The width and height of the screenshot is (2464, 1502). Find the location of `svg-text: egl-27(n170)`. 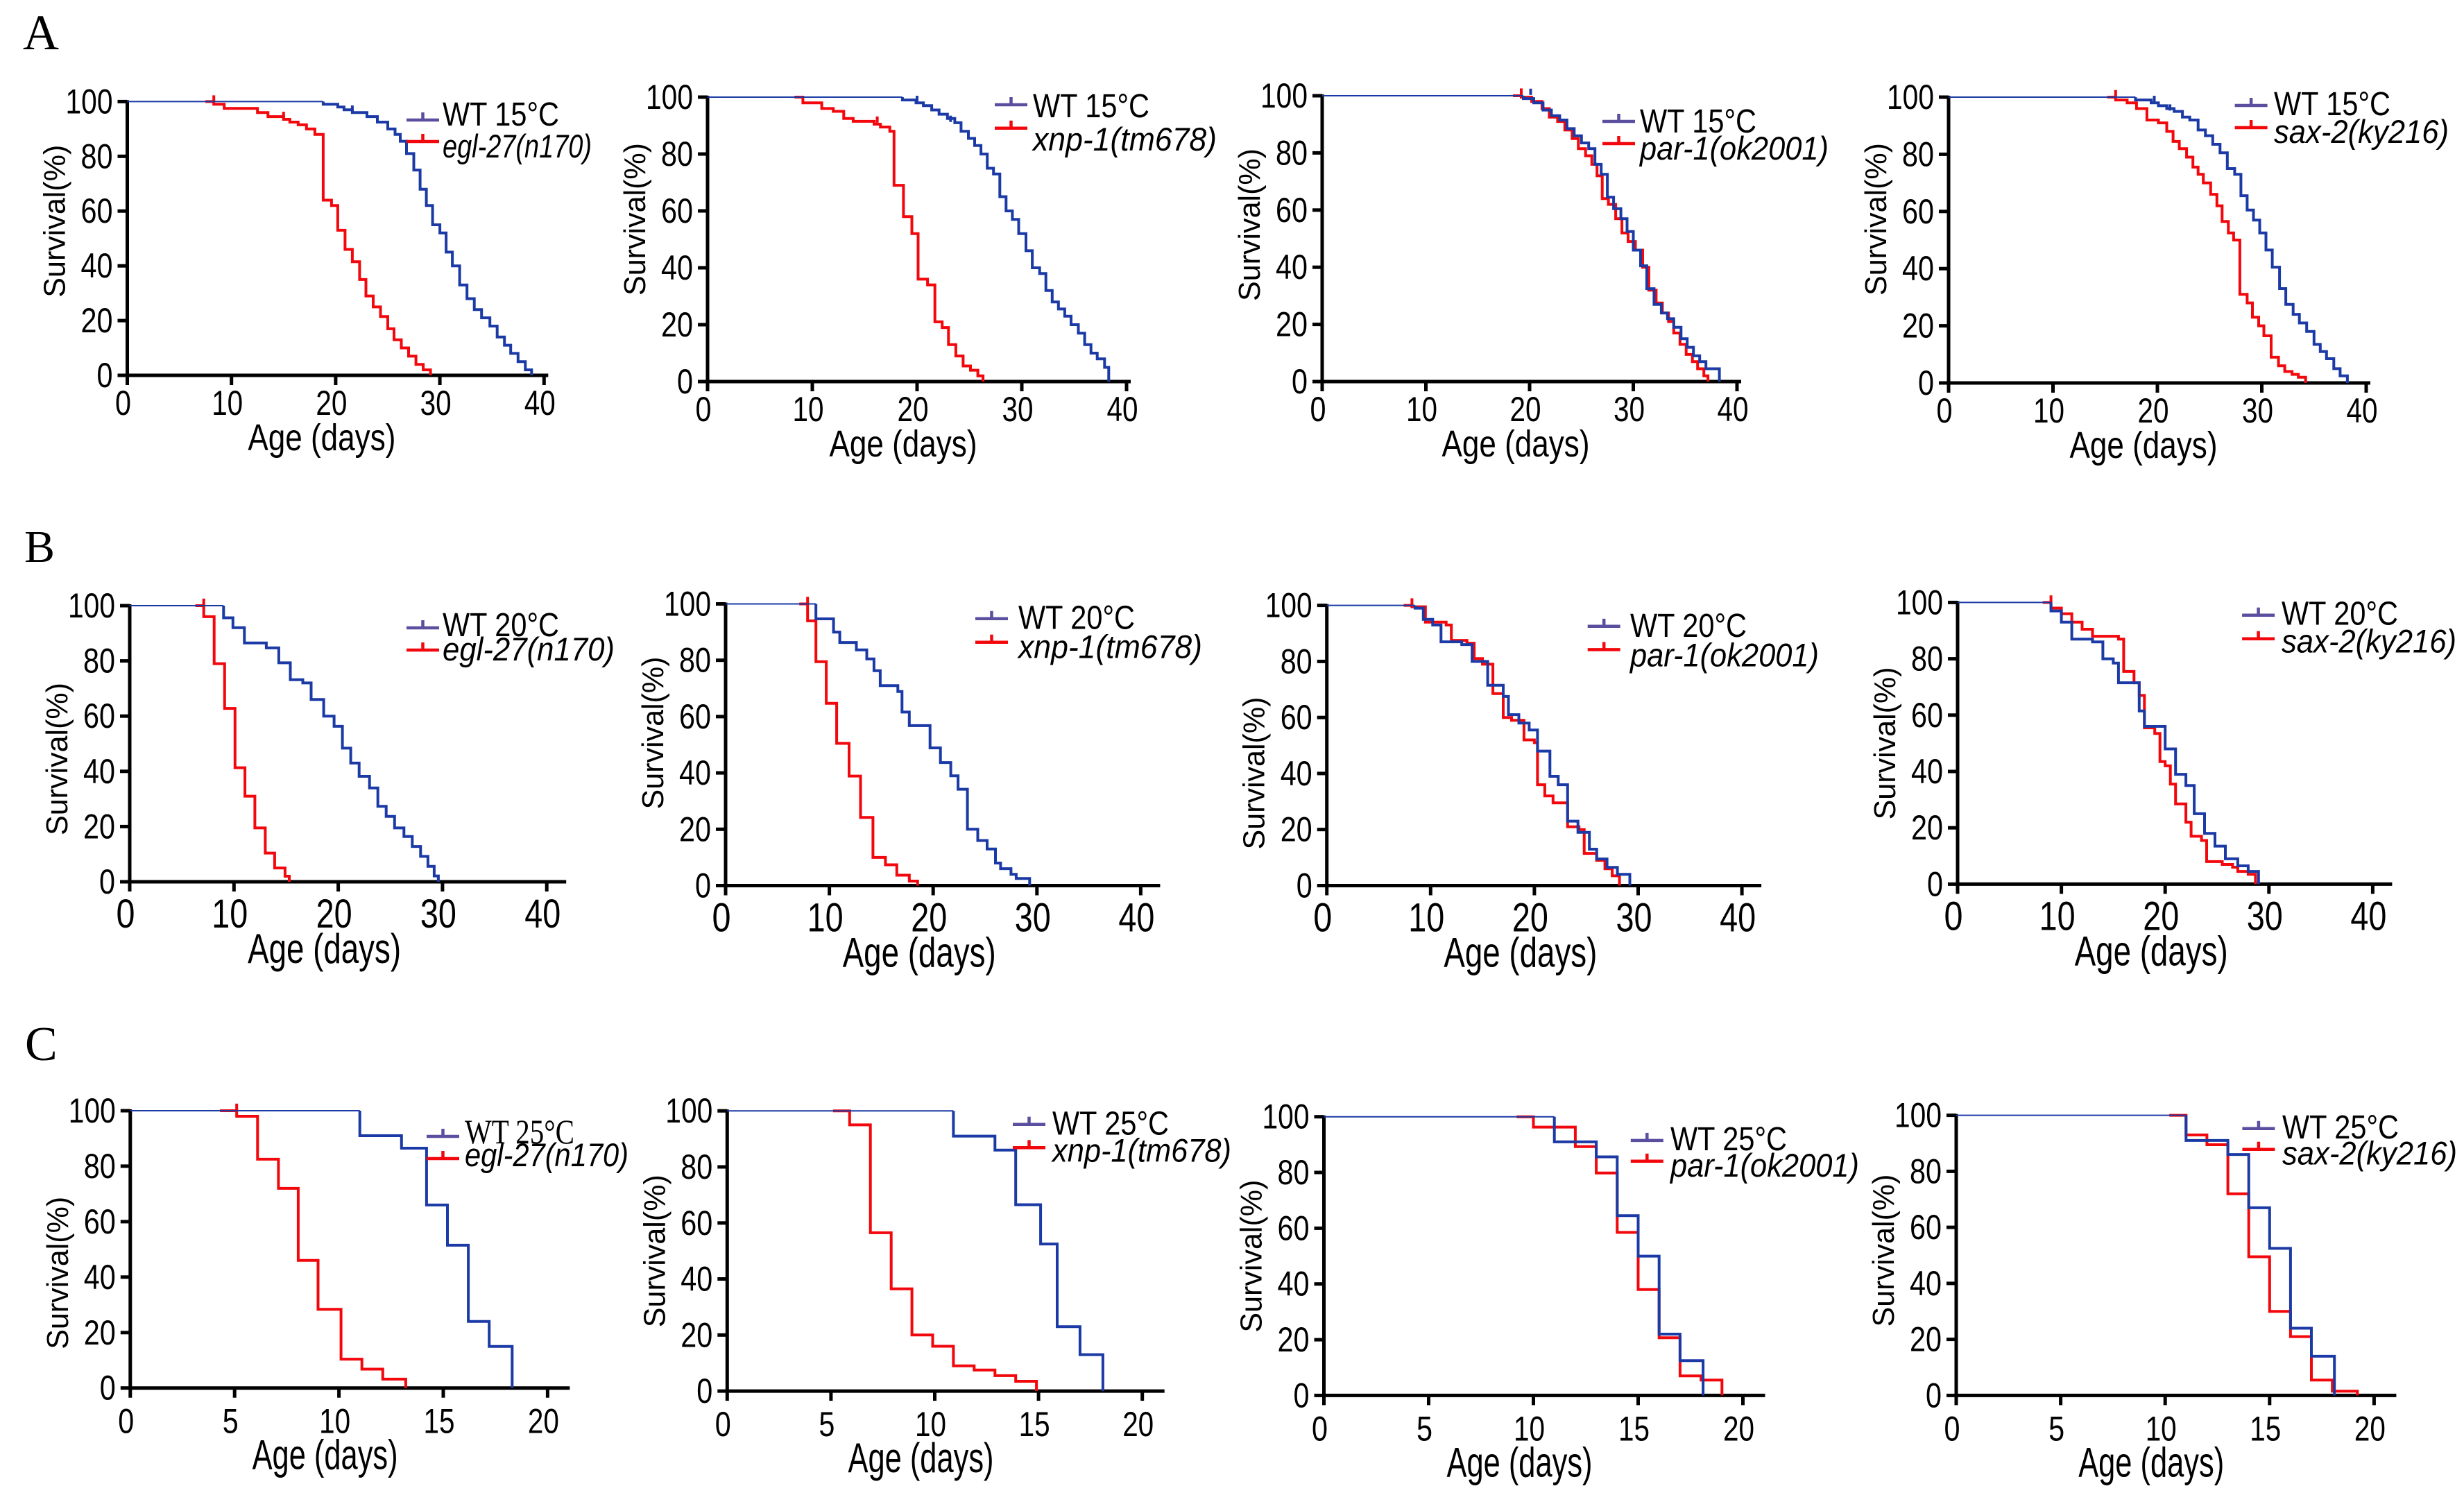

svg-text: egl-27(n170) is located at coordinates (529, 649).